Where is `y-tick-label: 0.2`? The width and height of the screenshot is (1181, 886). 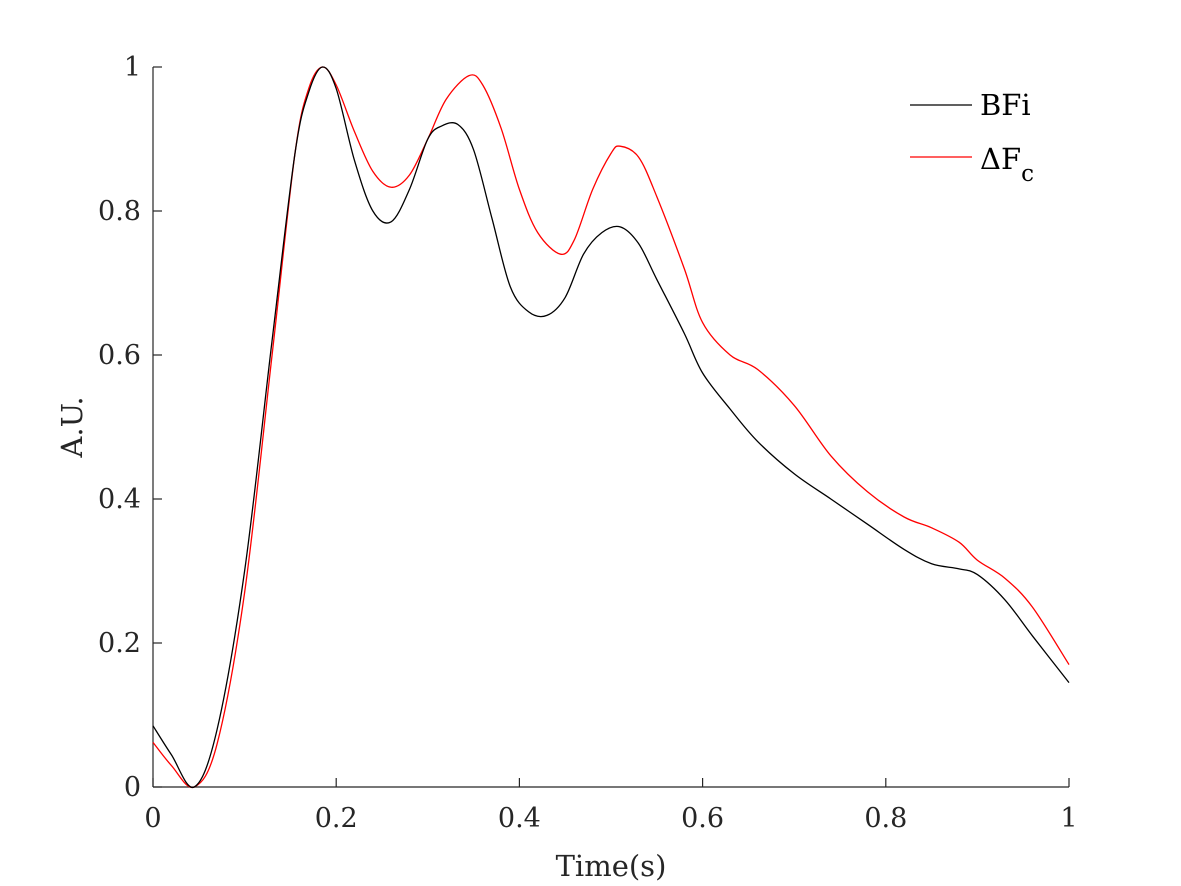 y-tick-label: 0.2 is located at coordinates (119, 643).